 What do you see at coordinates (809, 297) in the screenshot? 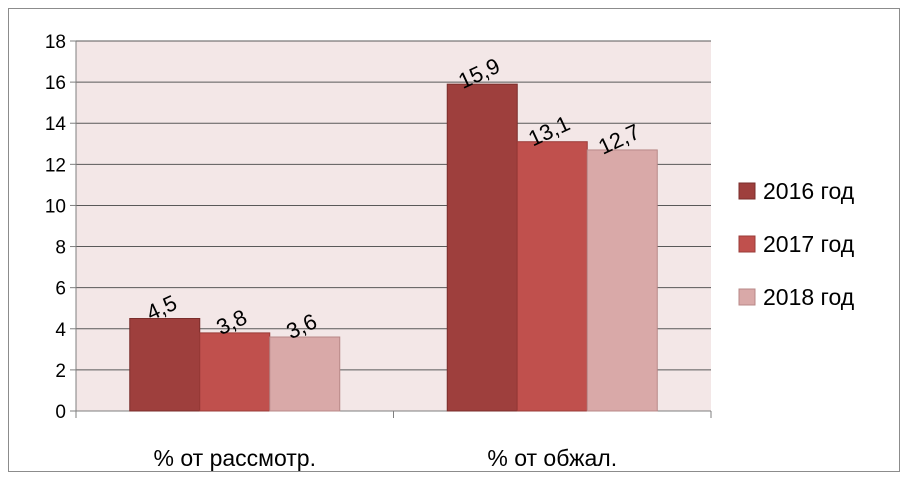
I see `legend-label: 2018 год` at bounding box center [809, 297].